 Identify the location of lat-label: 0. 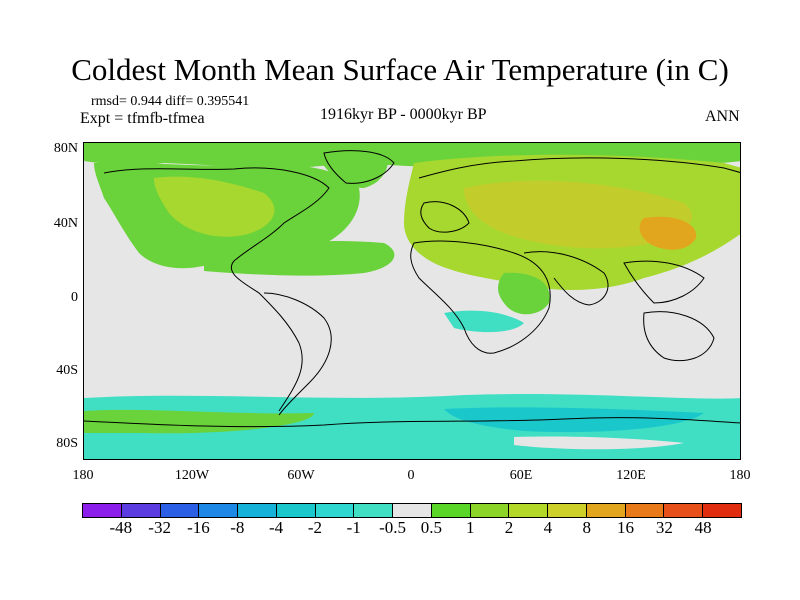
(74, 297).